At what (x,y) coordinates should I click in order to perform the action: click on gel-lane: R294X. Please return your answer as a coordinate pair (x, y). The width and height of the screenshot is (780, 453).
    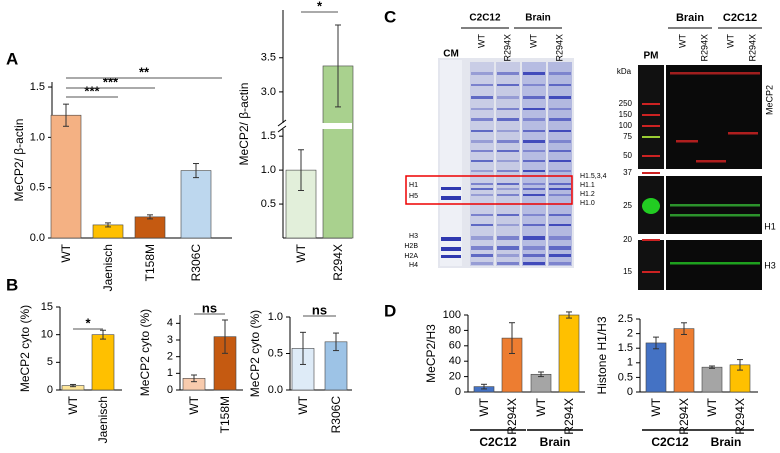
    Looking at the image, I should click on (507, 48).